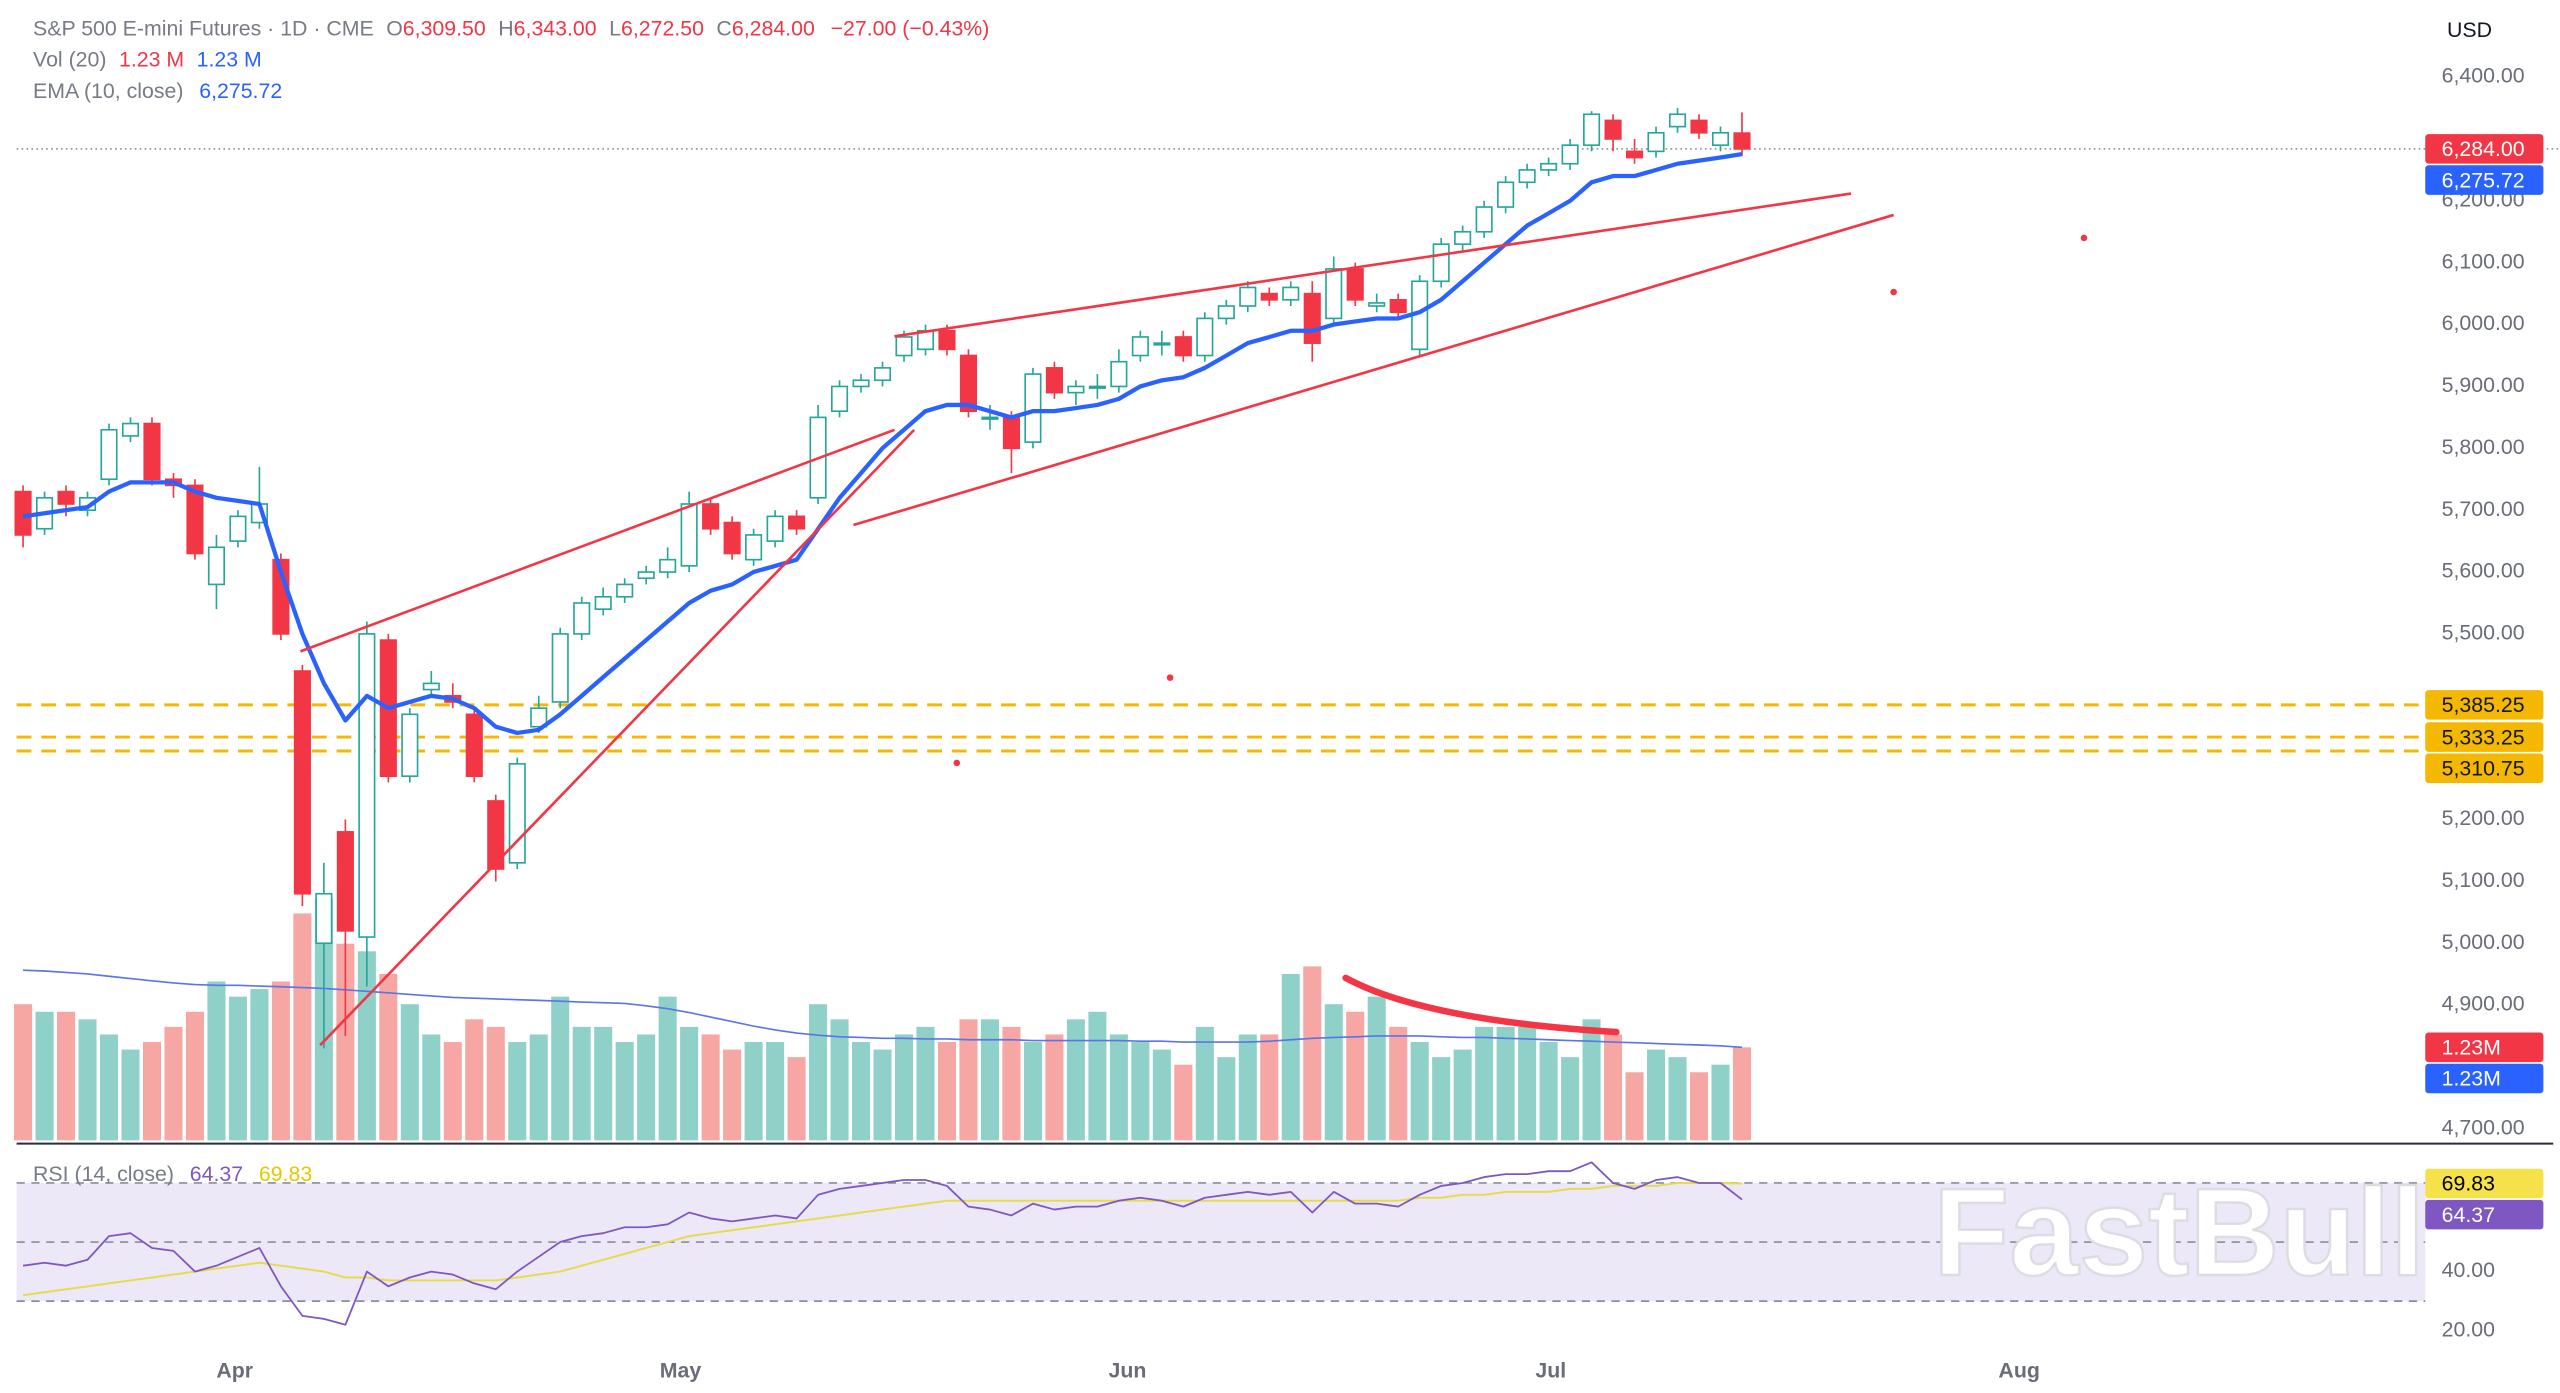 This screenshot has height=1393, width=2560. I want to click on y-tick-label: 5,500.00, so click(2483, 633).